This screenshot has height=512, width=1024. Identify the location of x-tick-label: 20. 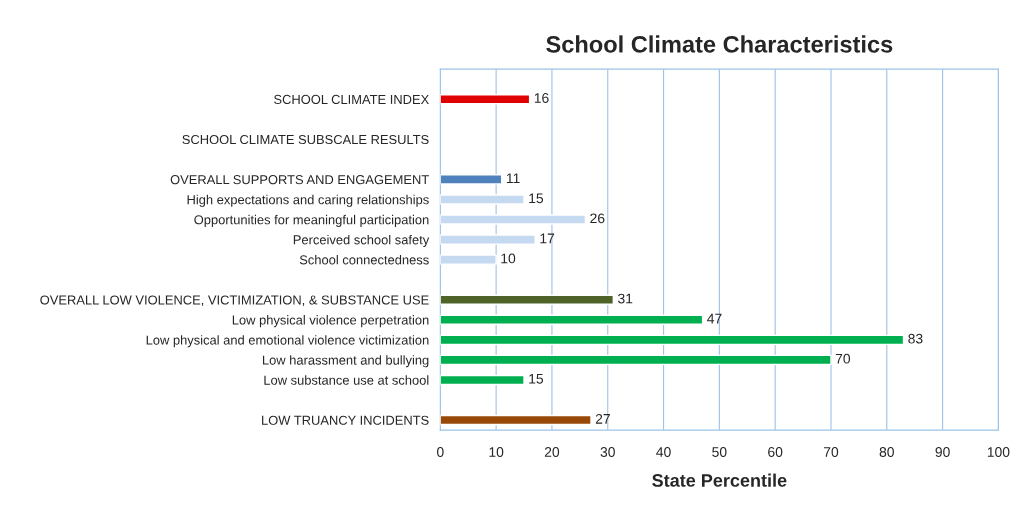
(552, 452).